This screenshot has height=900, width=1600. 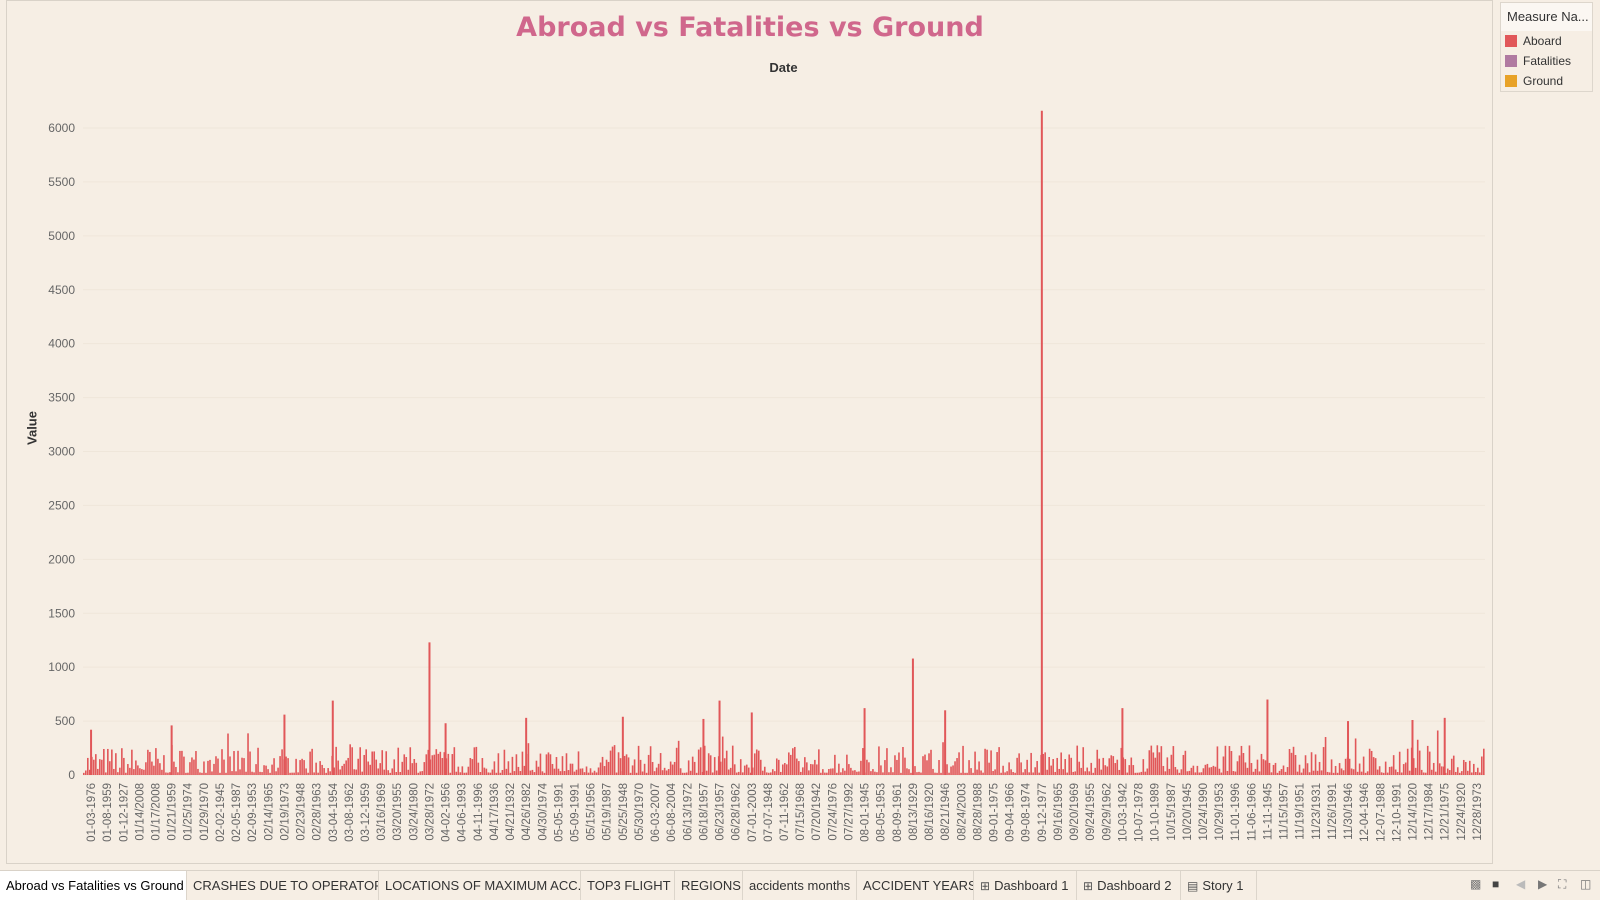 What do you see at coordinates (1562, 884) in the screenshot?
I see `fullscreen-icon: ⛶` at bounding box center [1562, 884].